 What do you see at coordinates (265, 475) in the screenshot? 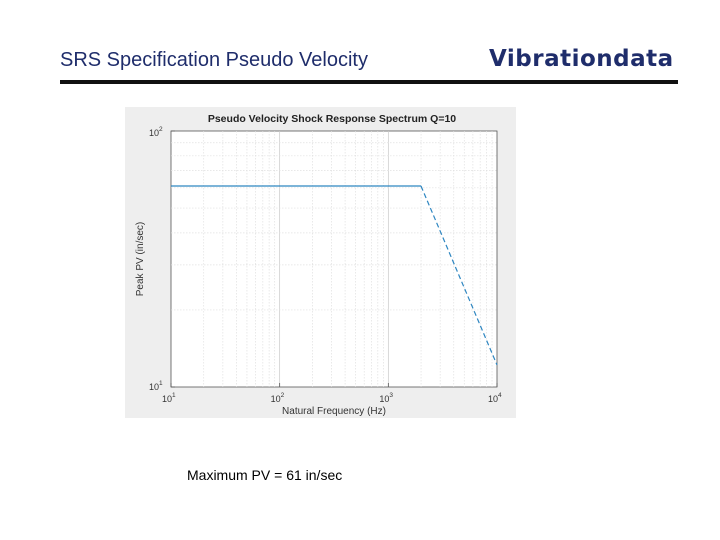
I see `max-pv-note: Maximum PV = 61 in/sec` at bounding box center [265, 475].